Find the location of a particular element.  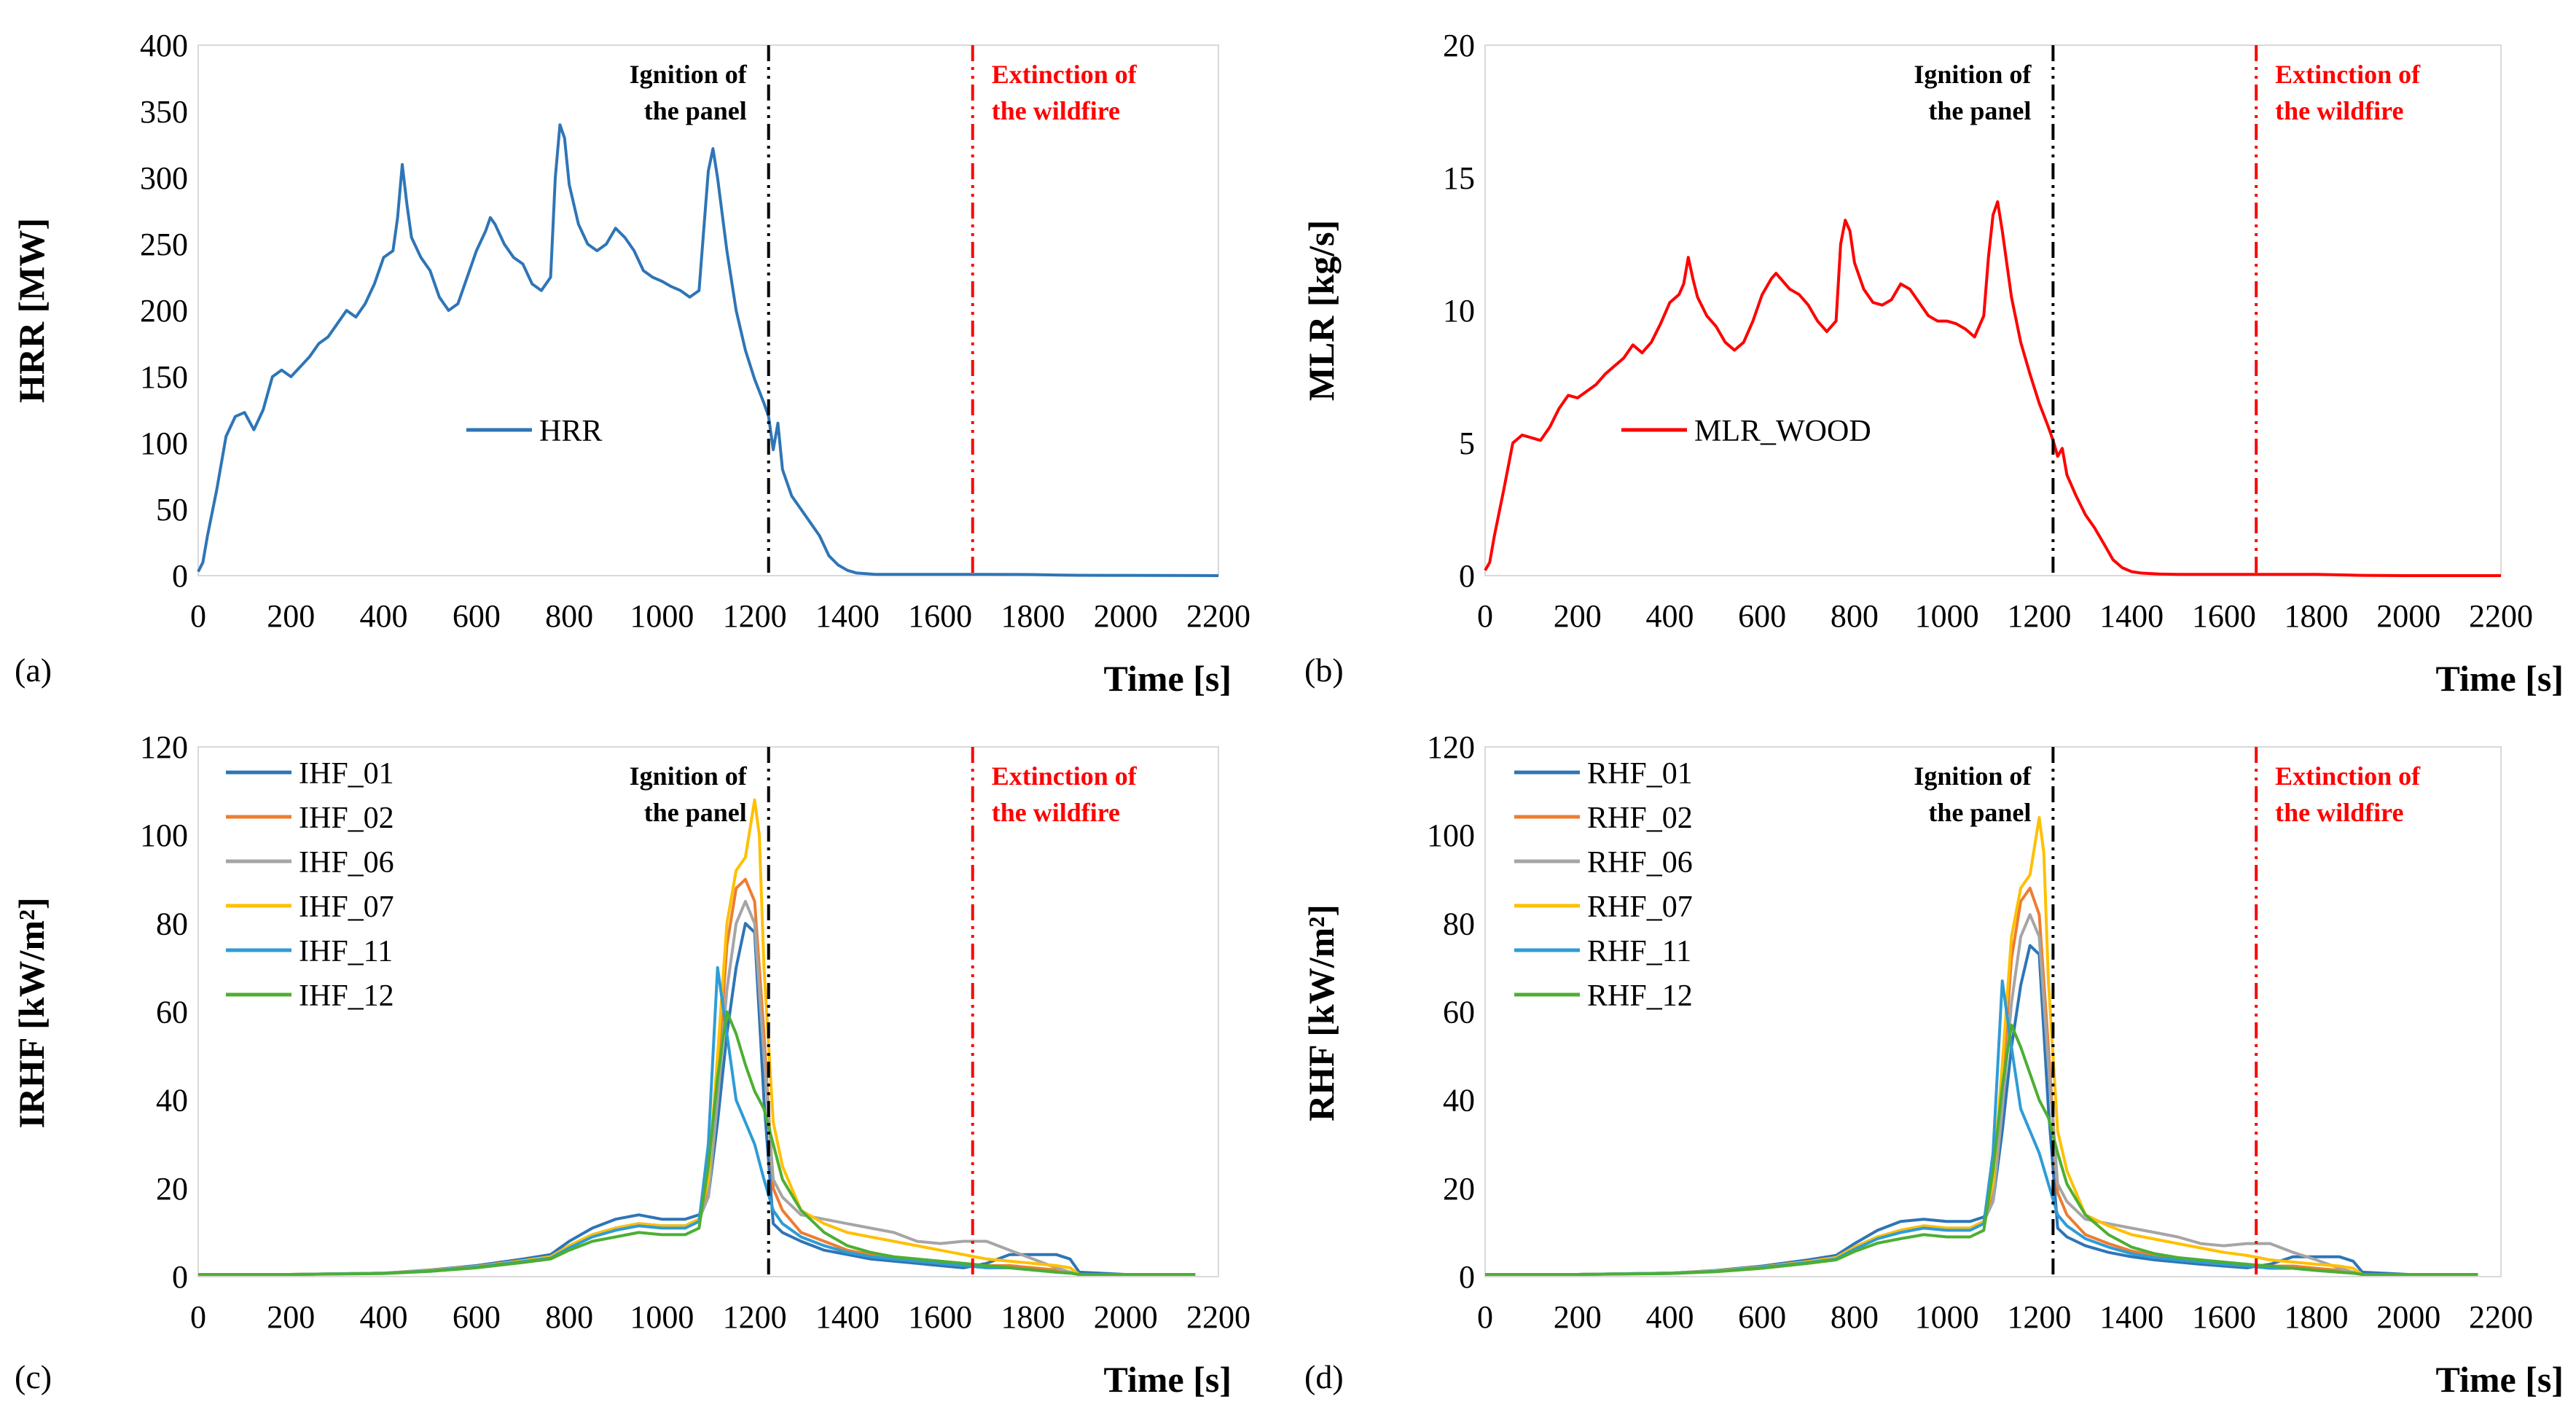

y-tick-label: 5 is located at coordinates (1467, 444).